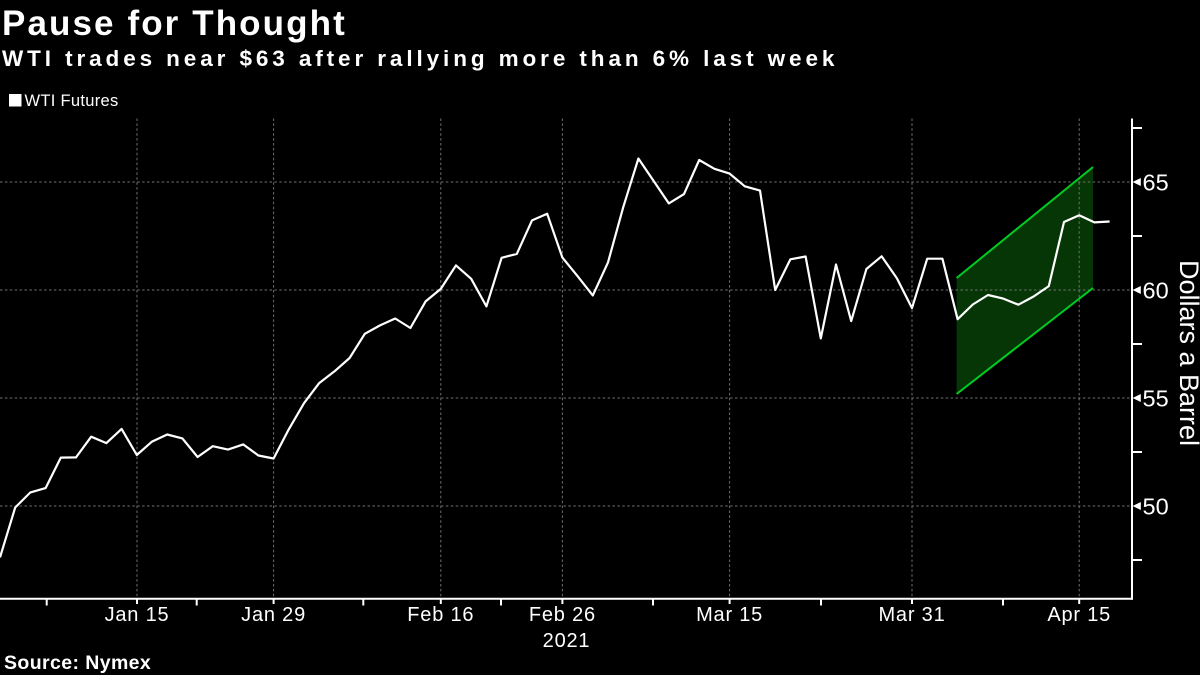  I want to click on svg-text: Feb 26, so click(562, 615).